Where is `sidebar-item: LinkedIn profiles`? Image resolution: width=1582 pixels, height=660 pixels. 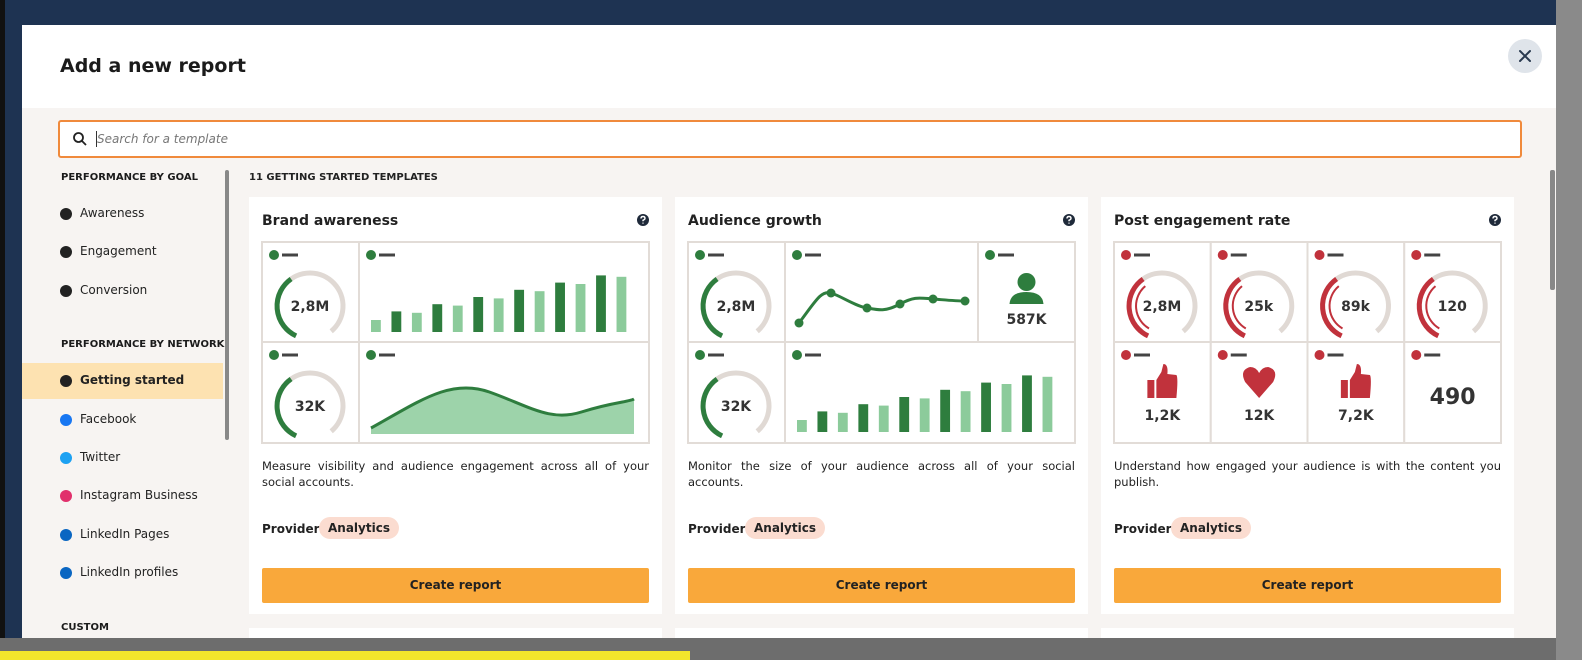
sidebar-item: LinkedIn profiles is located at coordinates (129, 572).